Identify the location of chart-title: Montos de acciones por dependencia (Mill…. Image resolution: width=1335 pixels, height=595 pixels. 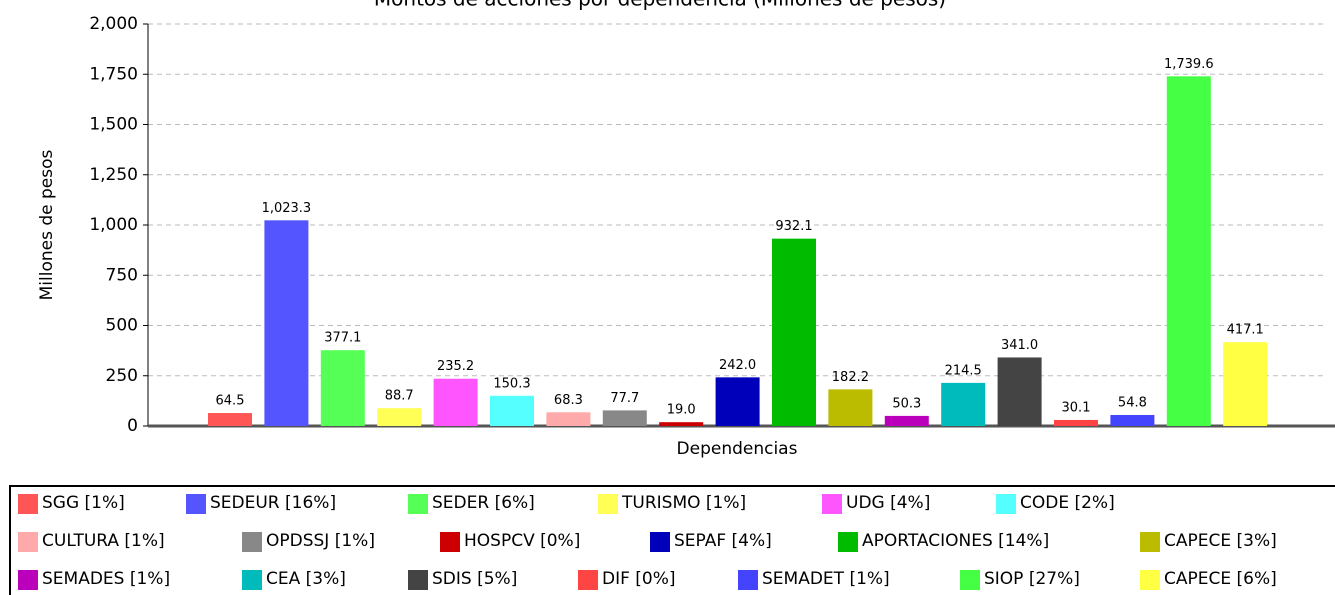
(660, 5).